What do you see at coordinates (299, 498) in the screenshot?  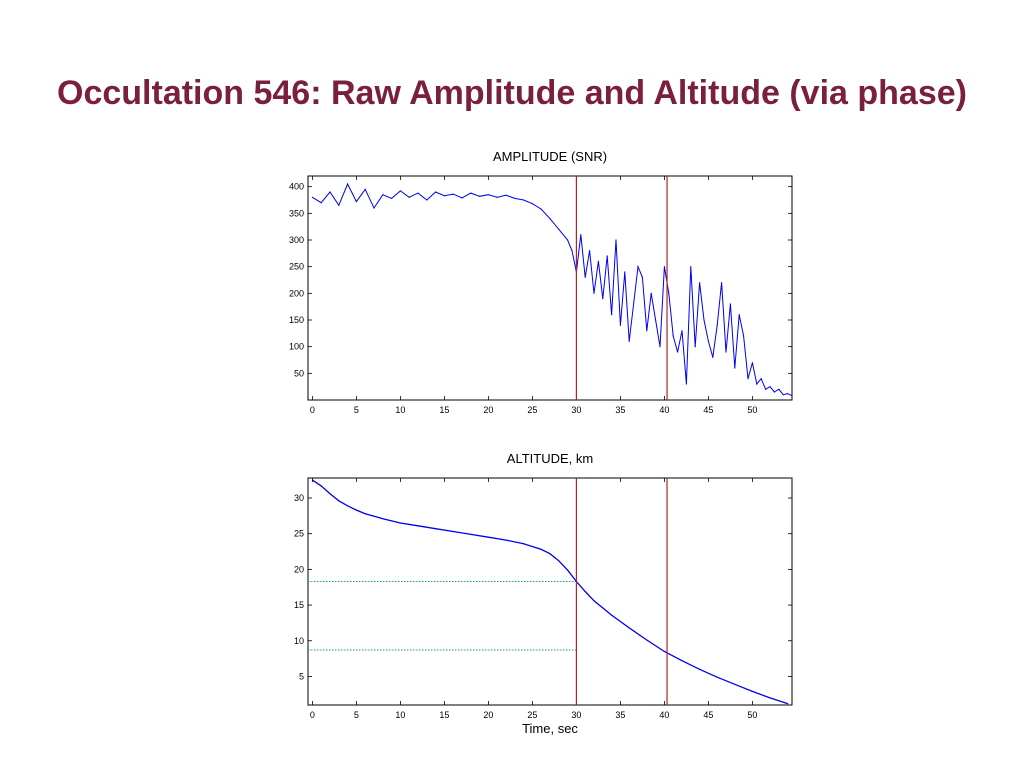 I see `y-tick-label: 30` at bounding box center [299, 498].